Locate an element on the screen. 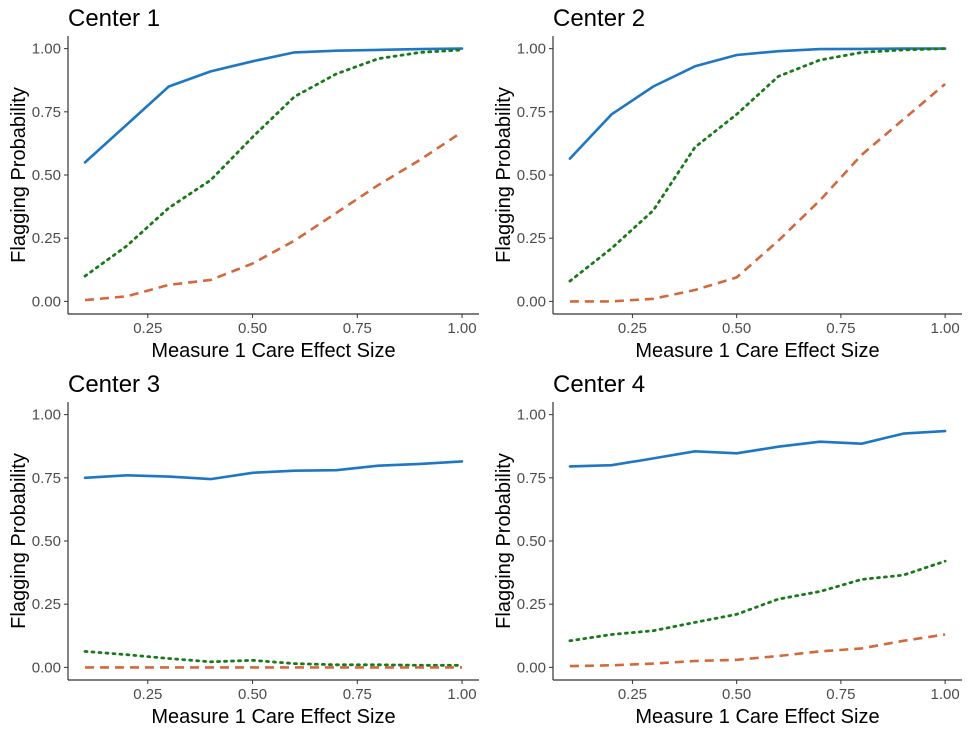 This screenshot has height=737, width=969. chart-title: Center 2 is located at coordinates (599, 18).